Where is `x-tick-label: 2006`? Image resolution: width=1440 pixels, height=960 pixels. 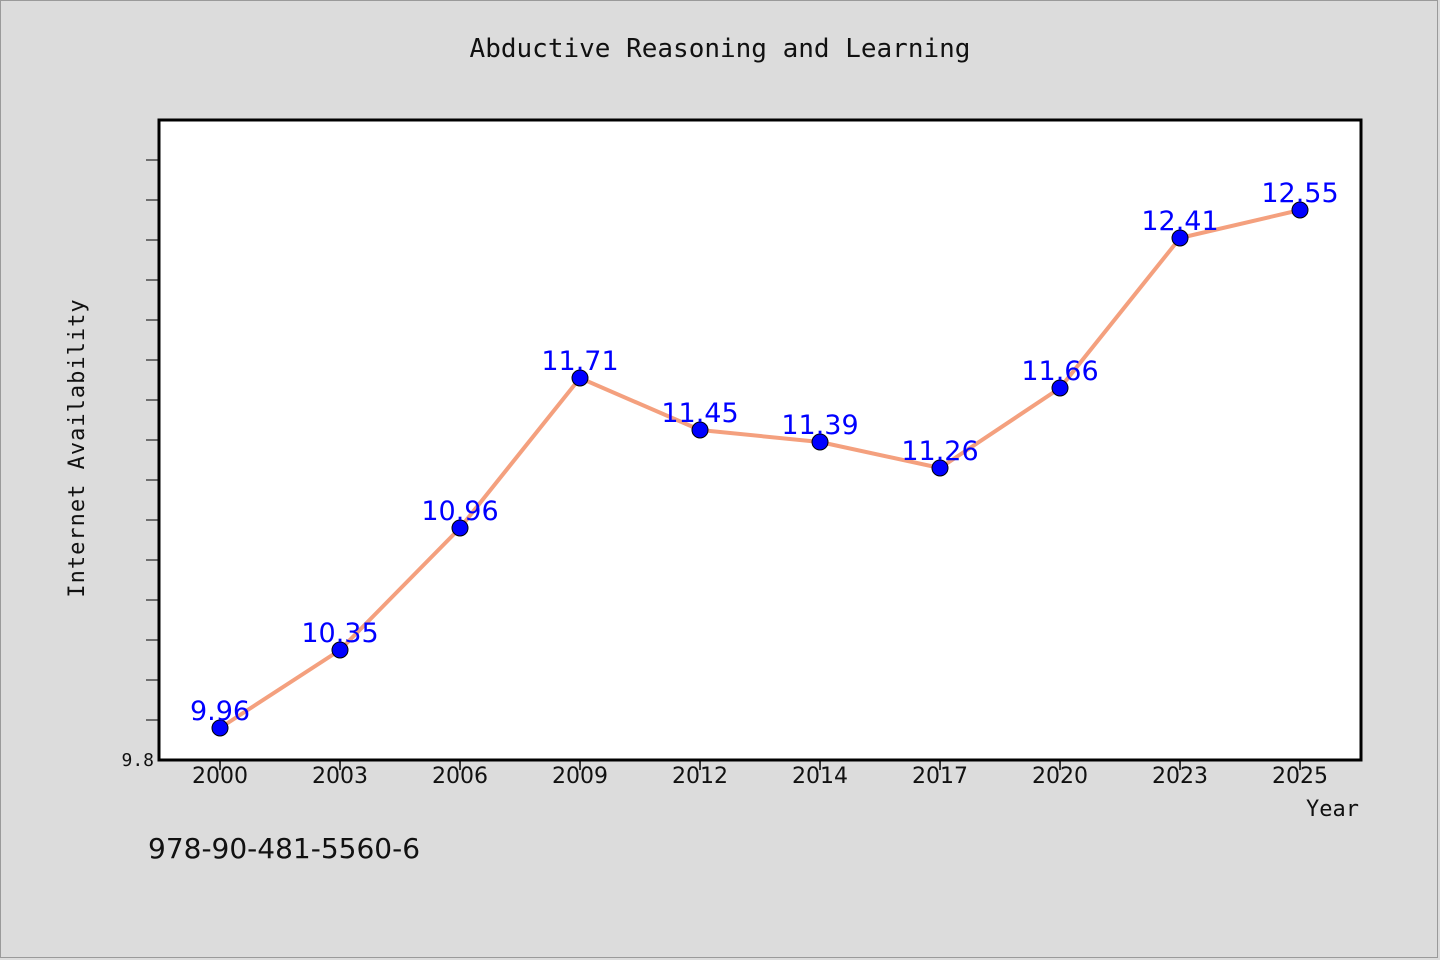 x-tick-label: 2006 is located at coordinates (460, 776).